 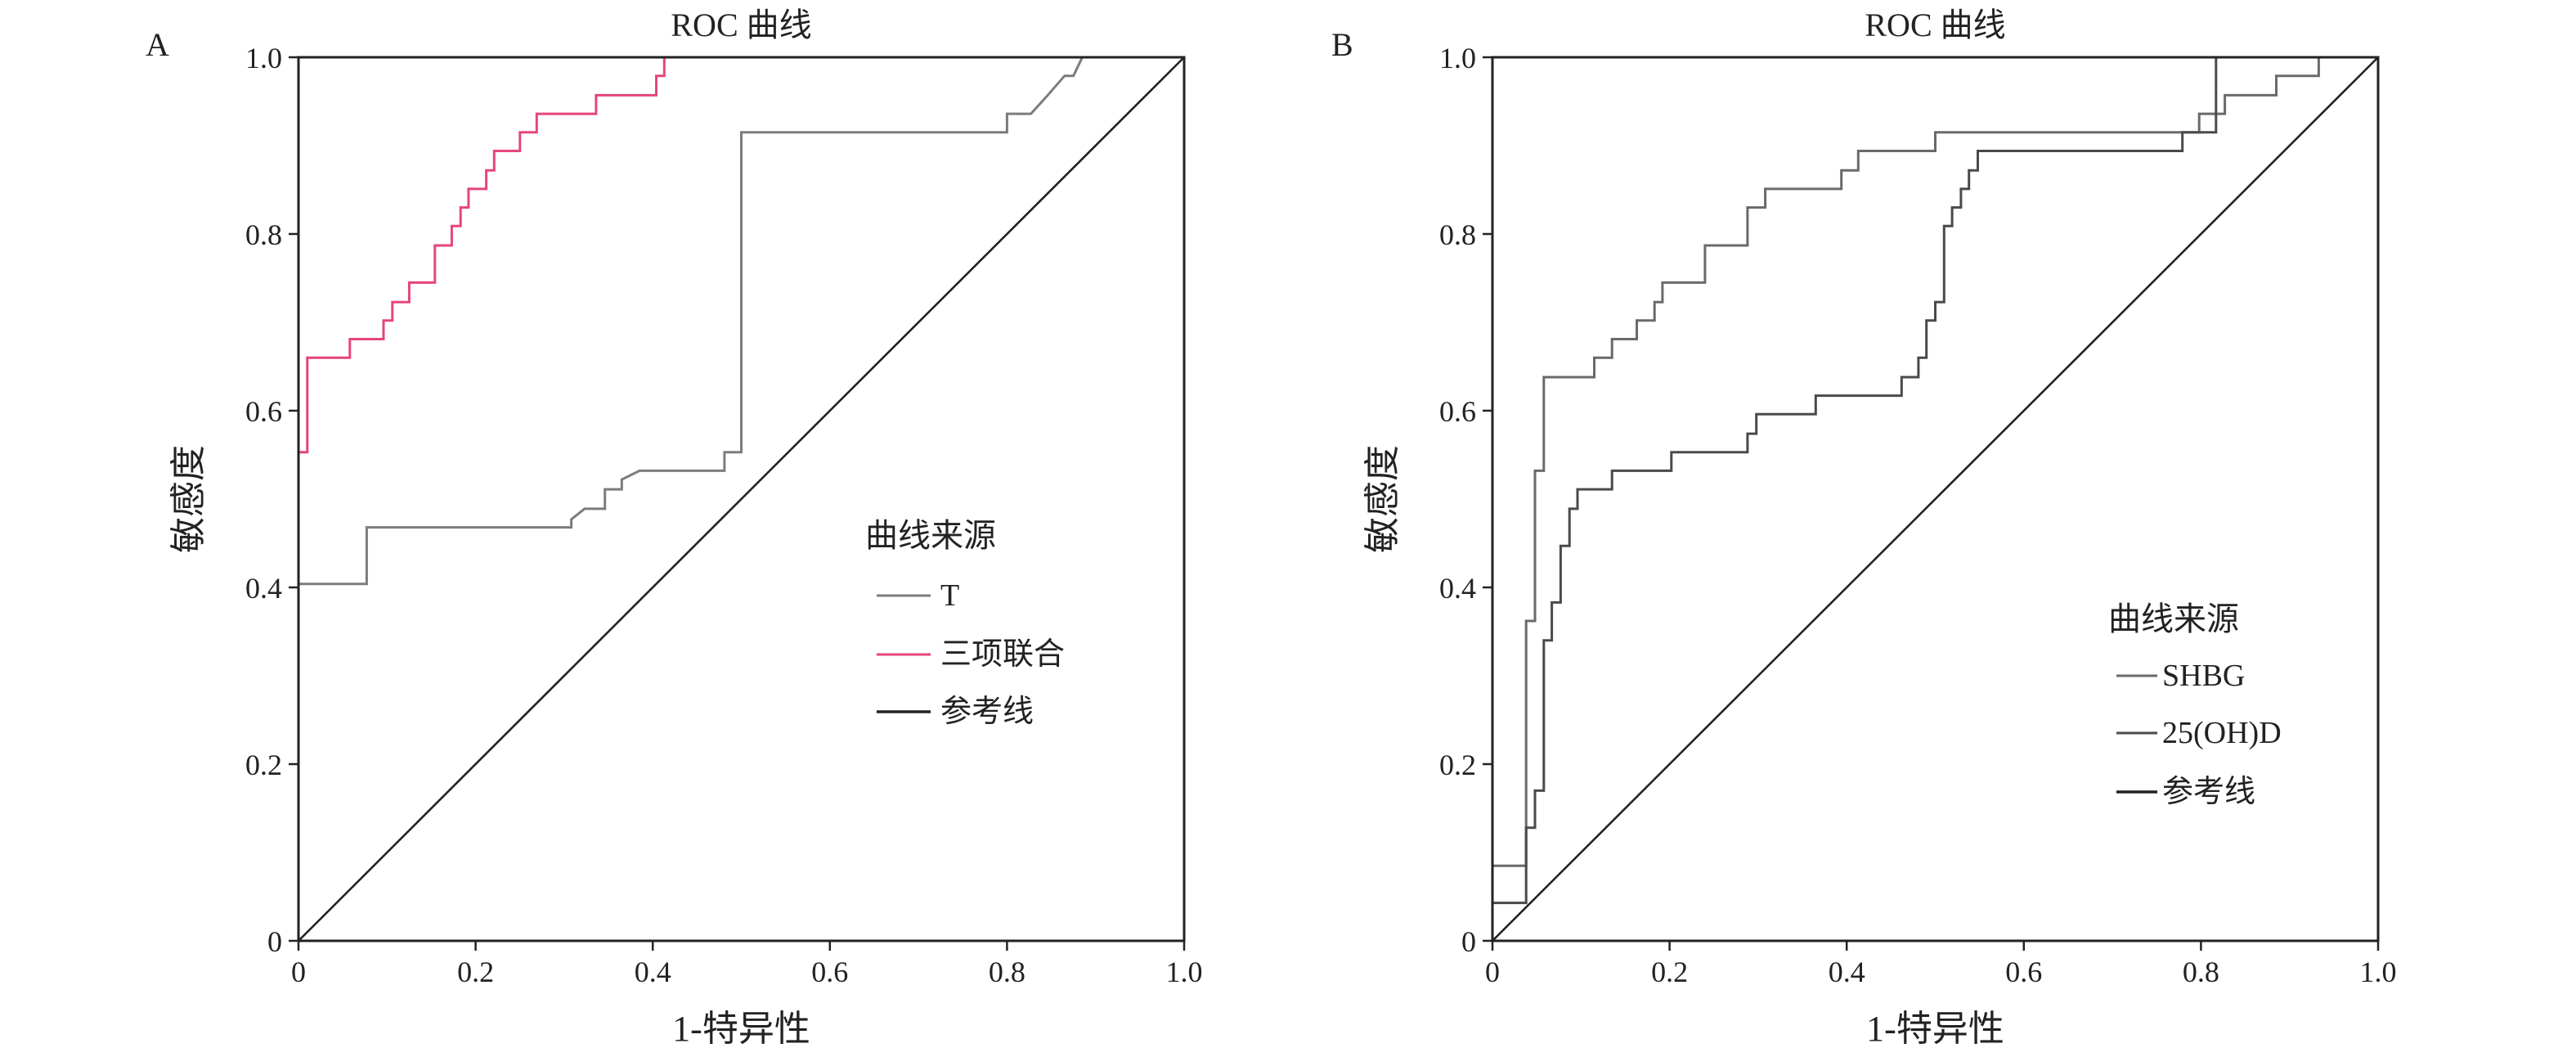 What do you see at coordinates (2195, 704) in the screenshot?
I see `legend: 曲线来源 SHBG 25(OH)D 参考线` at bounding box center [2195, 704].